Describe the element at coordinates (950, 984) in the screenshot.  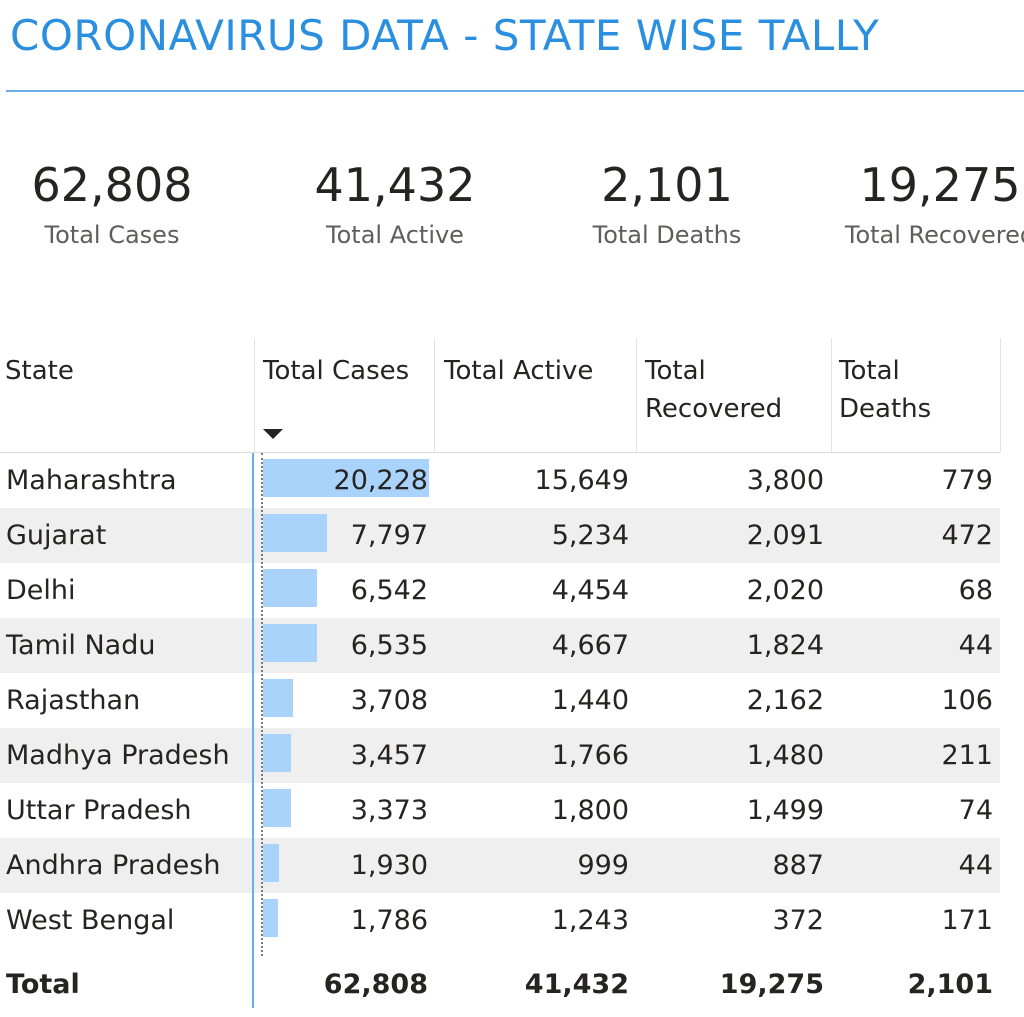
I see `total-deaths-value: 2,101` at that location.